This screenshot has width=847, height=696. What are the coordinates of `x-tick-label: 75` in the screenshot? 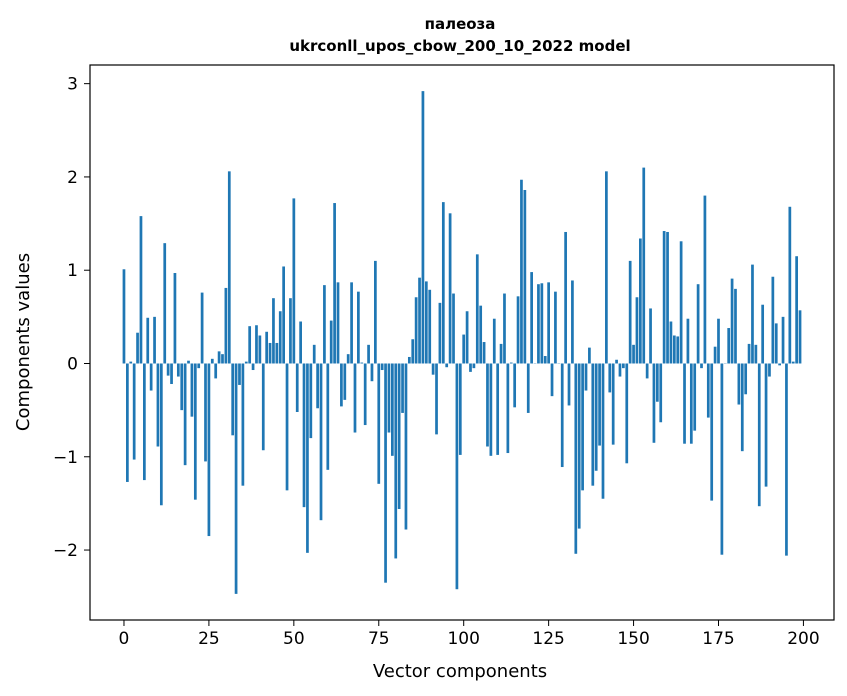 It's located at (379, 639).